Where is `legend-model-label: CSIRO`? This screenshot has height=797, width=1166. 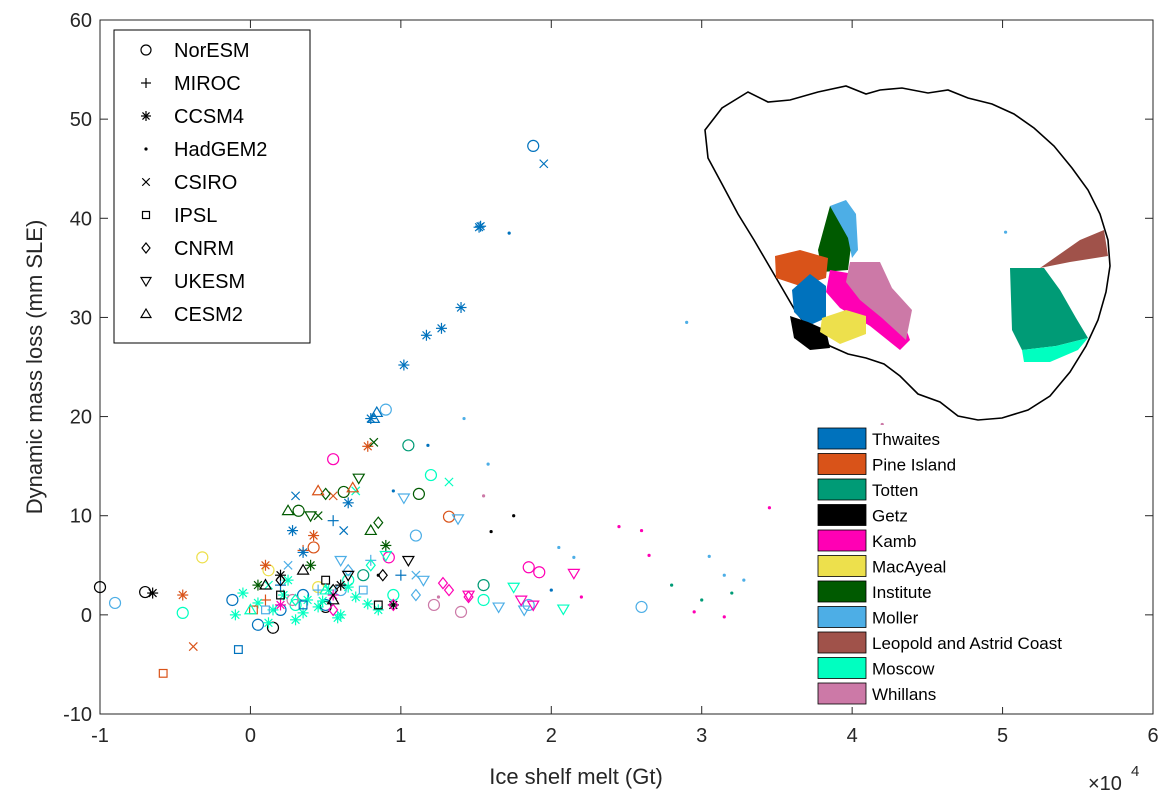 legend-model-label: CSIRO is located at coordinates (205, 183).